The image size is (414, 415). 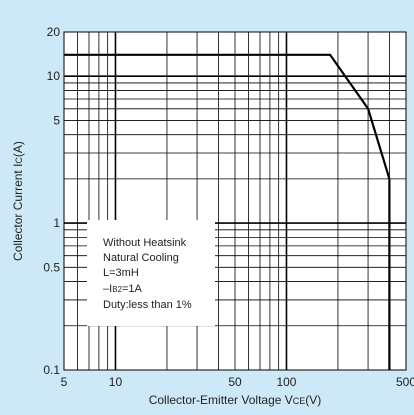 I want to click on x-tick-labels: 5 10 50 100 500, so click(x=237, y=382).